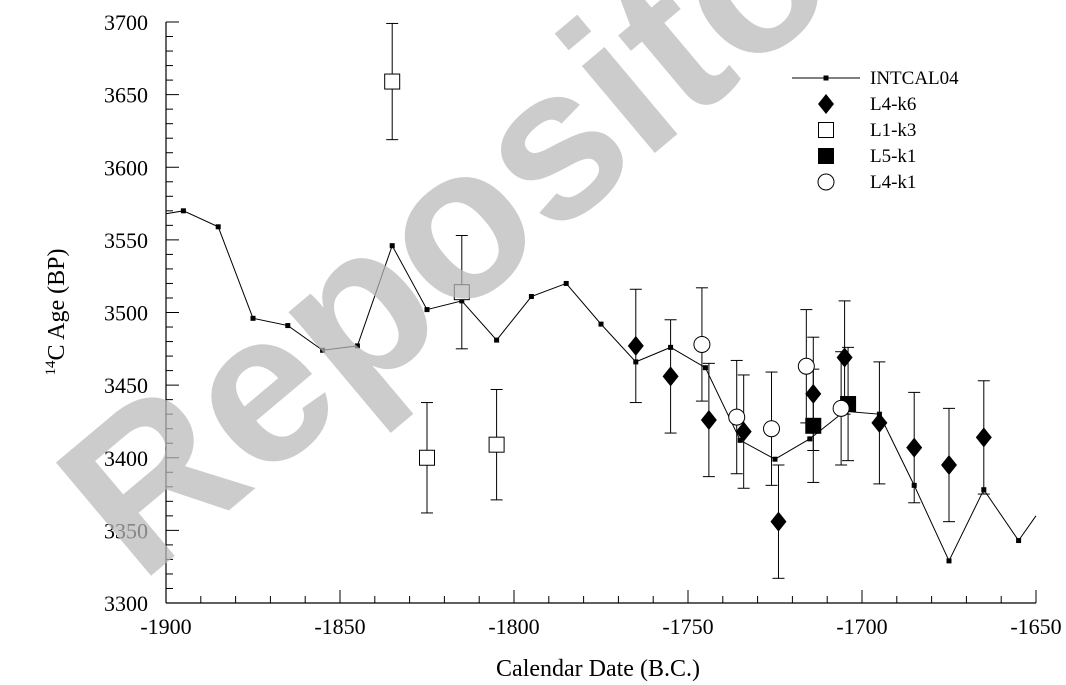 The height and width of the screenshot is (685, 1066). I want to click on legend-item-l5-k1: L5-k1, so click(867, 156).